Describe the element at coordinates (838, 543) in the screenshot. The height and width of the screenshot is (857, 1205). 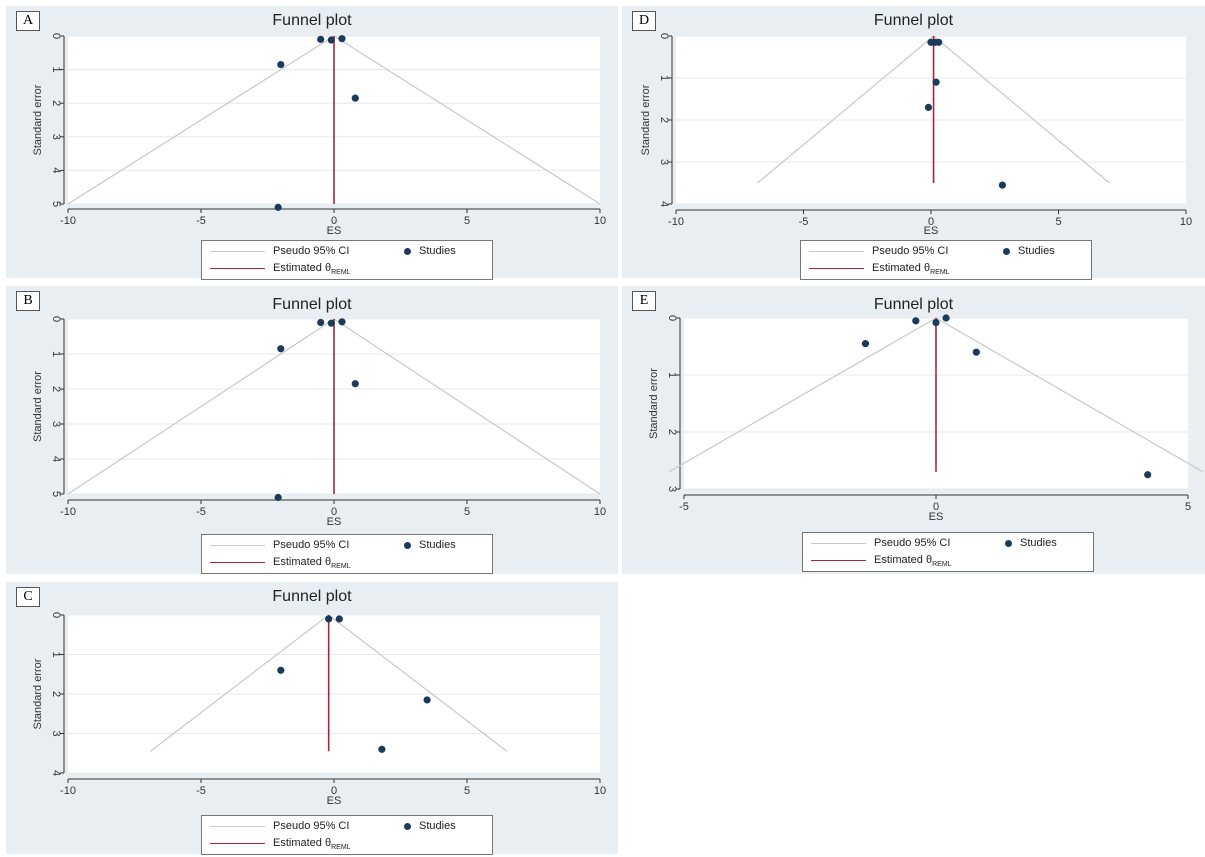
I see `legend-ci-swatch` at that location.